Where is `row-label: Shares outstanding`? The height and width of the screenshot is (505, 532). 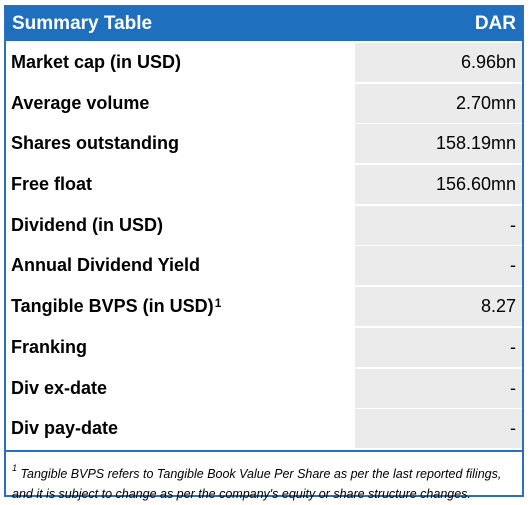
row-label: Shares outstanding is located at coordinates (180, 144).